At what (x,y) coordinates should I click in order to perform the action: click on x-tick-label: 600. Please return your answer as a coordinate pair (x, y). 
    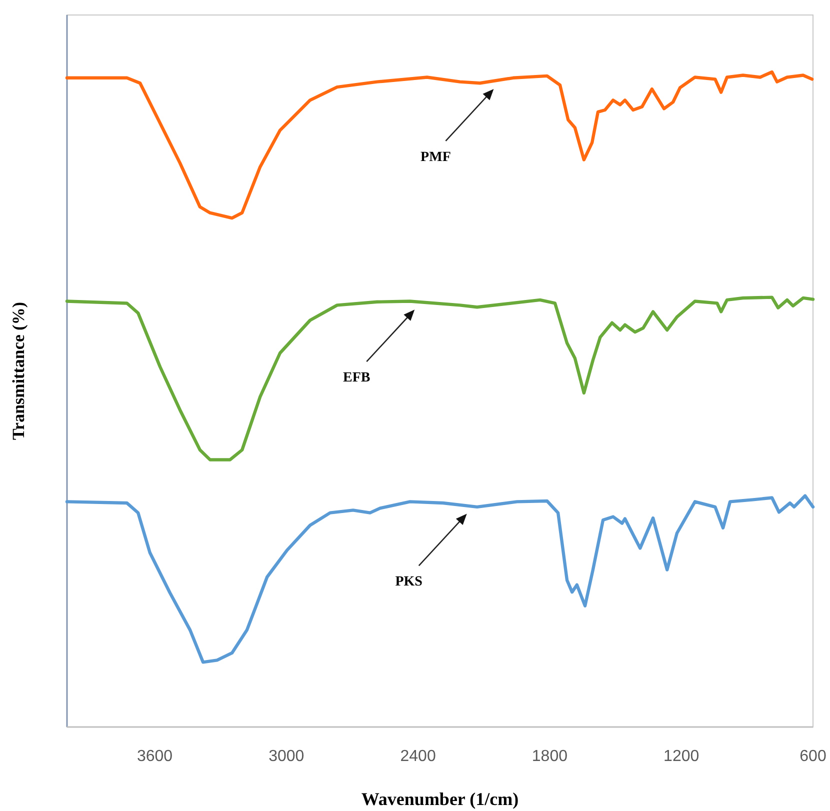
    Looking at the image, I should click on (813, 756).